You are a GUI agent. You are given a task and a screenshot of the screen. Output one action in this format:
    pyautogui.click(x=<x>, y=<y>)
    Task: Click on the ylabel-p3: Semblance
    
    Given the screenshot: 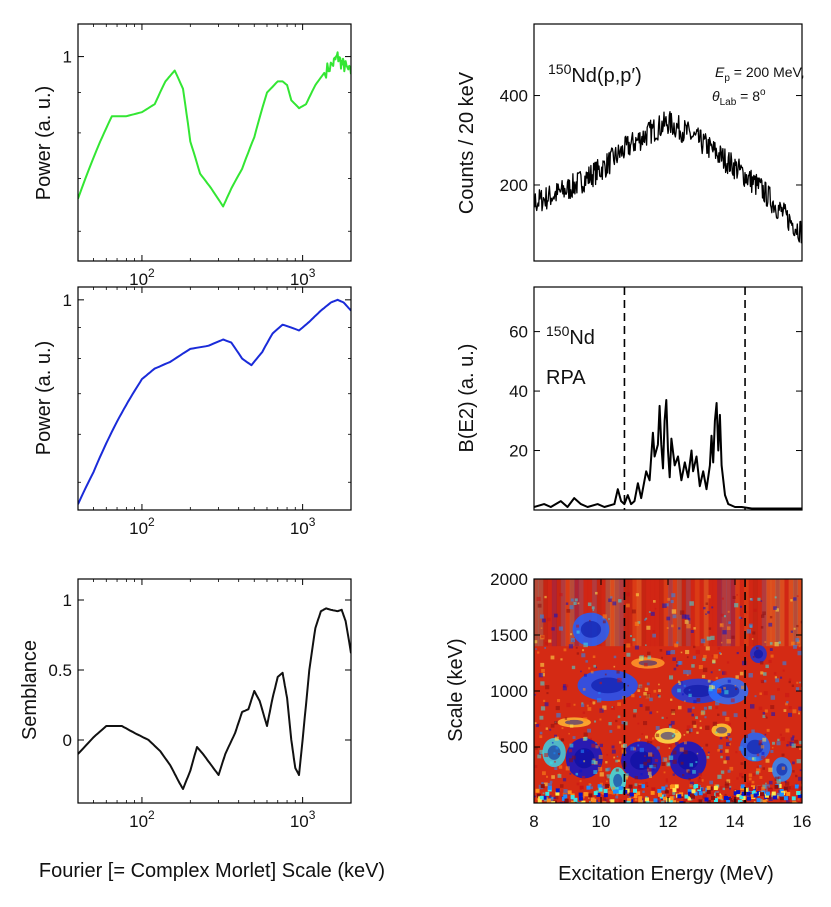 What is the action you would take?
    pyautogui.click(x=30, y=690)
    